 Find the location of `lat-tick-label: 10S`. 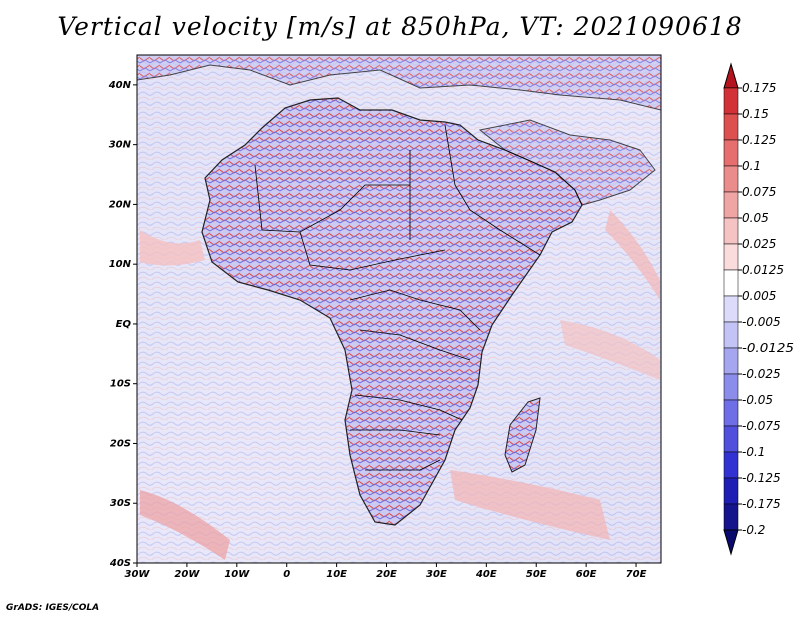

lat-tick-label: 10S is located at coordinates (120, 384).